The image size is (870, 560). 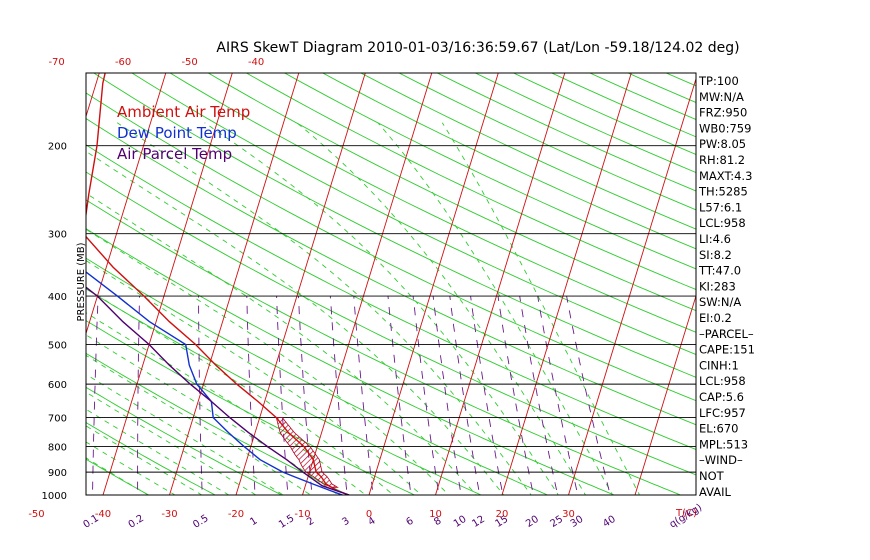 What do you see at coordinates (174, 154) in the screenshot?
I see `legend-air-parcel-temp: Air Parcel Temp` at bounding box center [174, 154].